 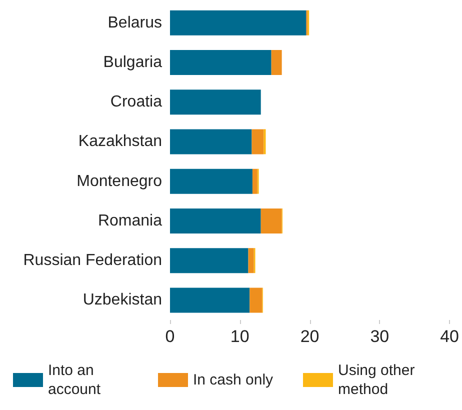 What do you see at coordinates (378, 380) in the screenshot?
I see `legend-label: Using other method` at bounding box center [378, 380].